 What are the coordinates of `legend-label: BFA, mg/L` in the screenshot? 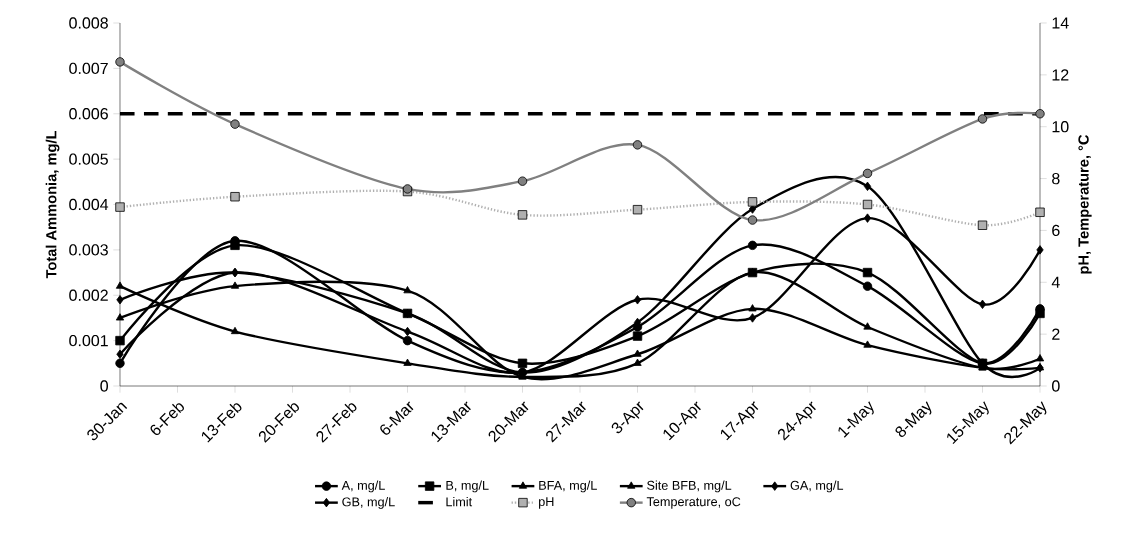 It's located at (568, 486).